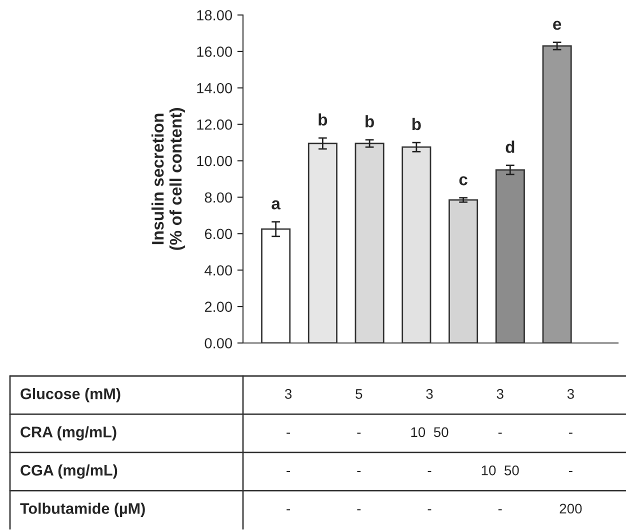 The image size is (626, 530). What do you see at coordinates (359, 394) in the screenshot?
I see `text: 5` at bounding box center [359, 394].